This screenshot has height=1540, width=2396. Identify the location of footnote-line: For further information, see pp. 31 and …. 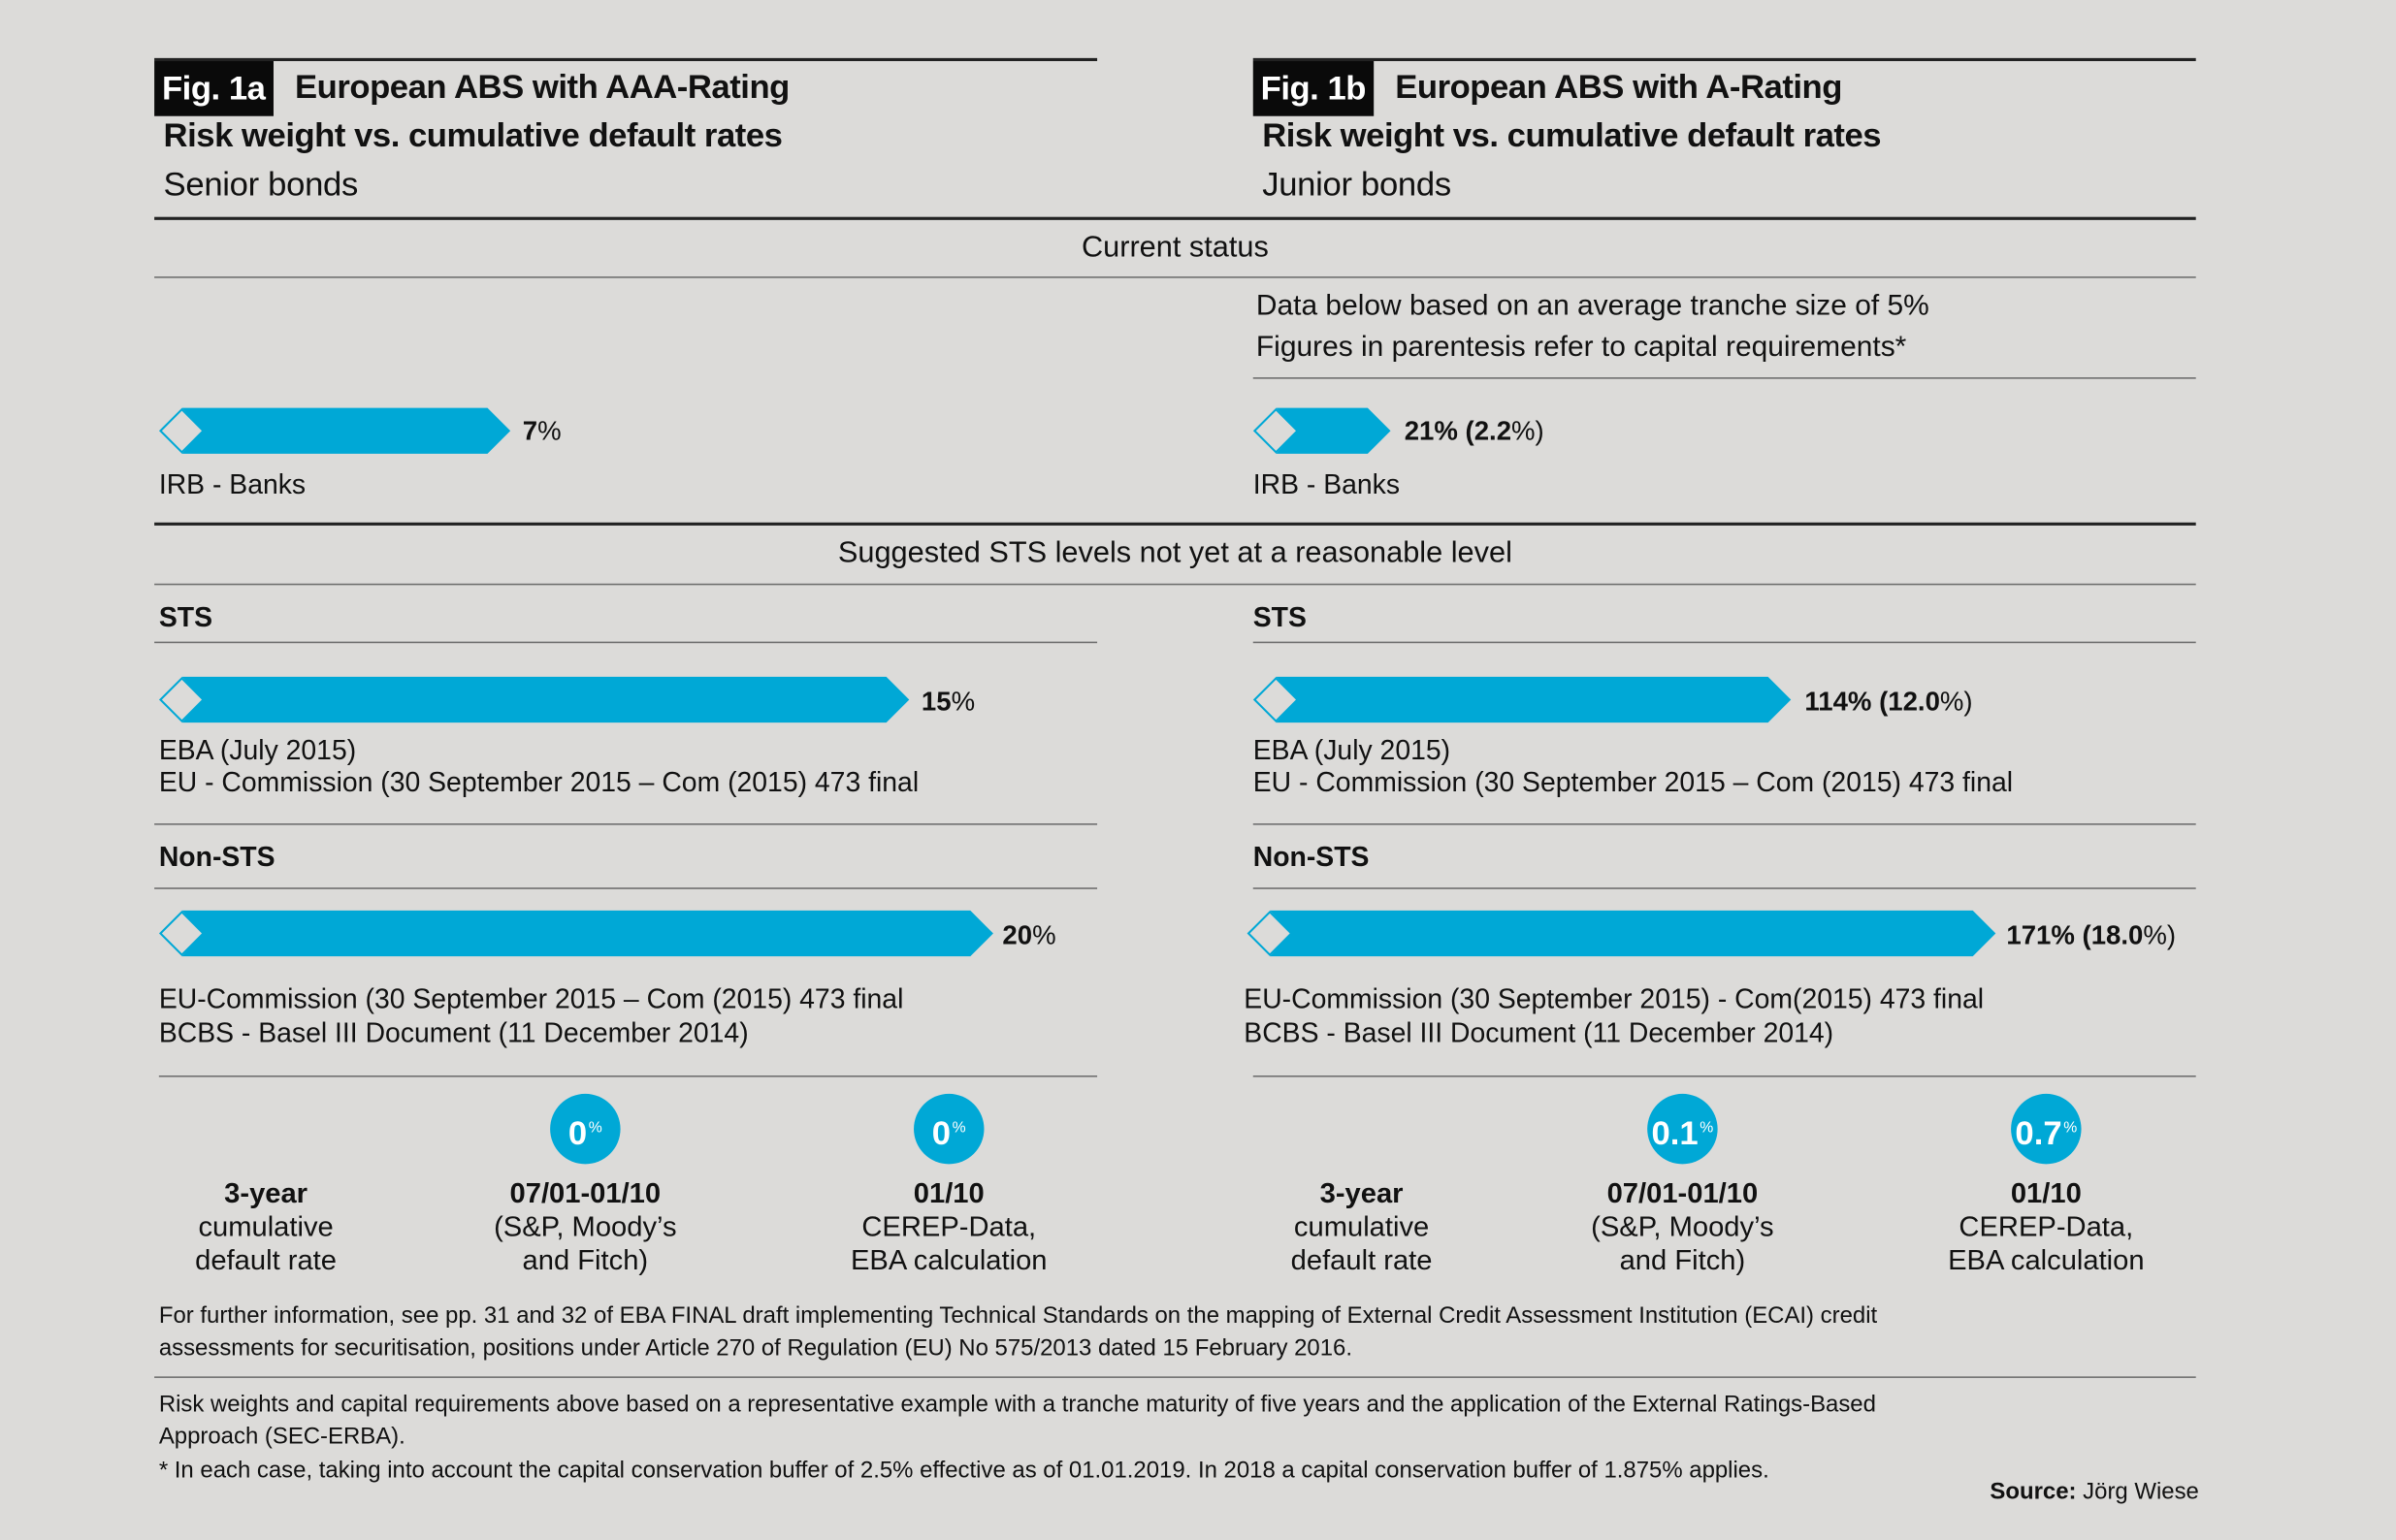
(1018, 1316).